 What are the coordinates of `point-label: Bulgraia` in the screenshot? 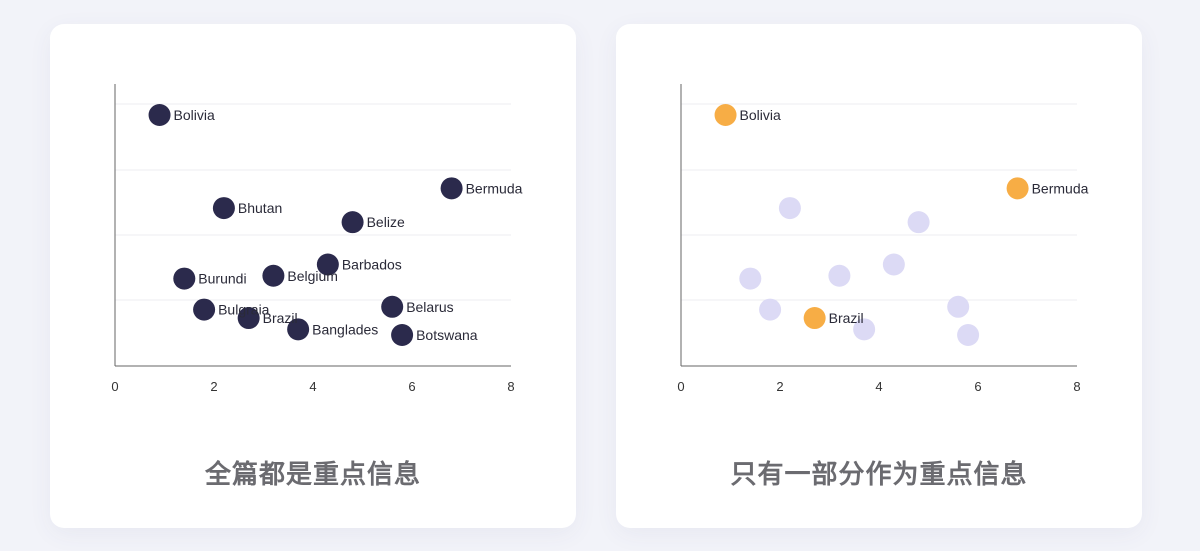 It's located at (244, 310).